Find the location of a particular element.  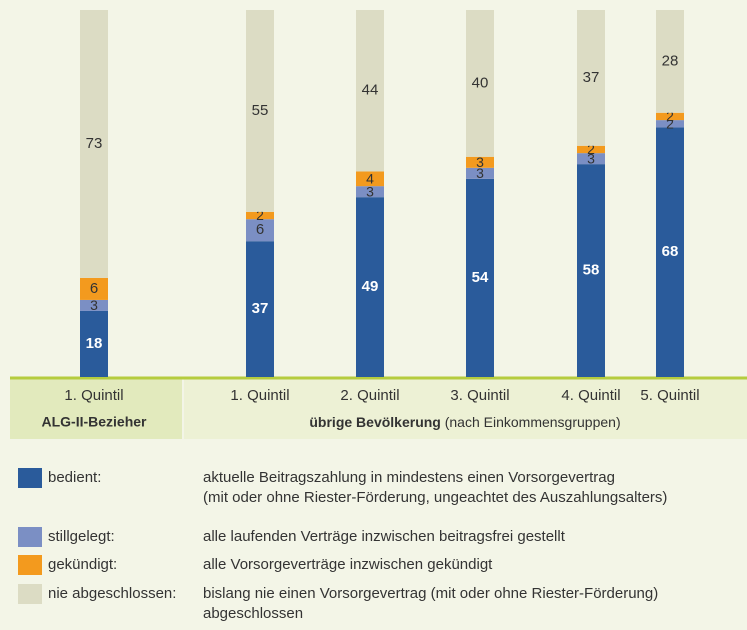

group-label-rest: (nach Einkommensgruppen) is located at coordinates (533, 422).